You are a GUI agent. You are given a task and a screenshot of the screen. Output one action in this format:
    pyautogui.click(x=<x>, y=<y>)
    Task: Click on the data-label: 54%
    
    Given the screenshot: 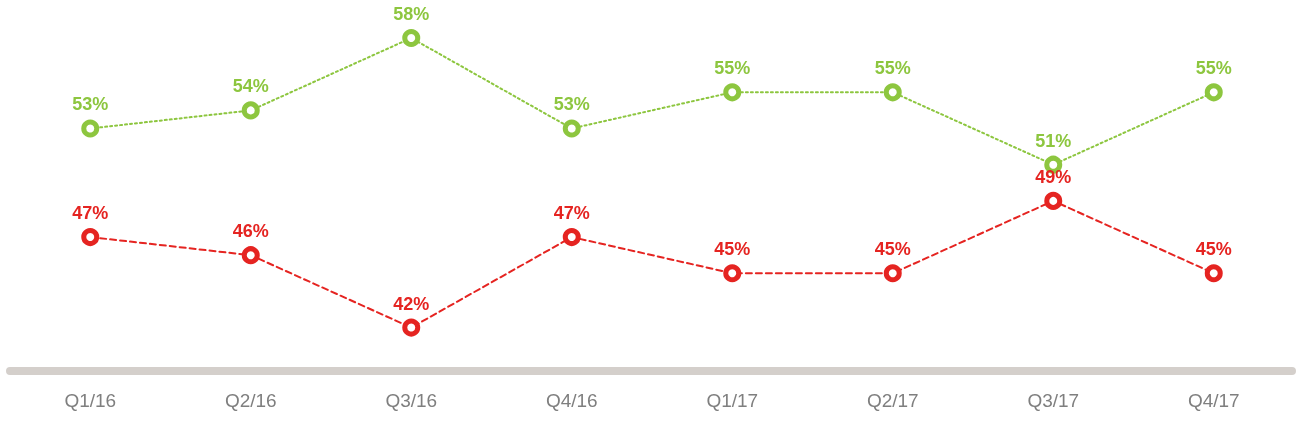 What is the action you would take?
    pyautogui.click(x=250, y=86)
    